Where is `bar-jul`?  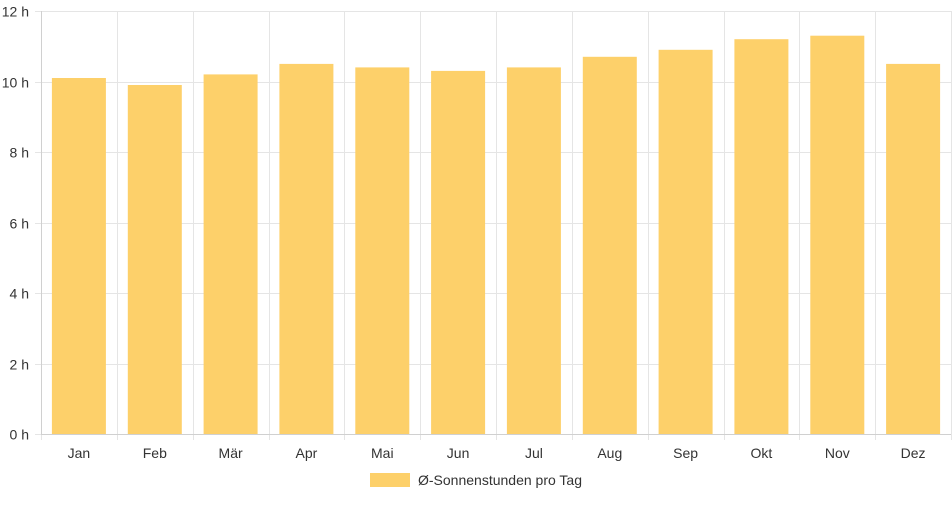
bar-jul is located at coordinates (533, 251).